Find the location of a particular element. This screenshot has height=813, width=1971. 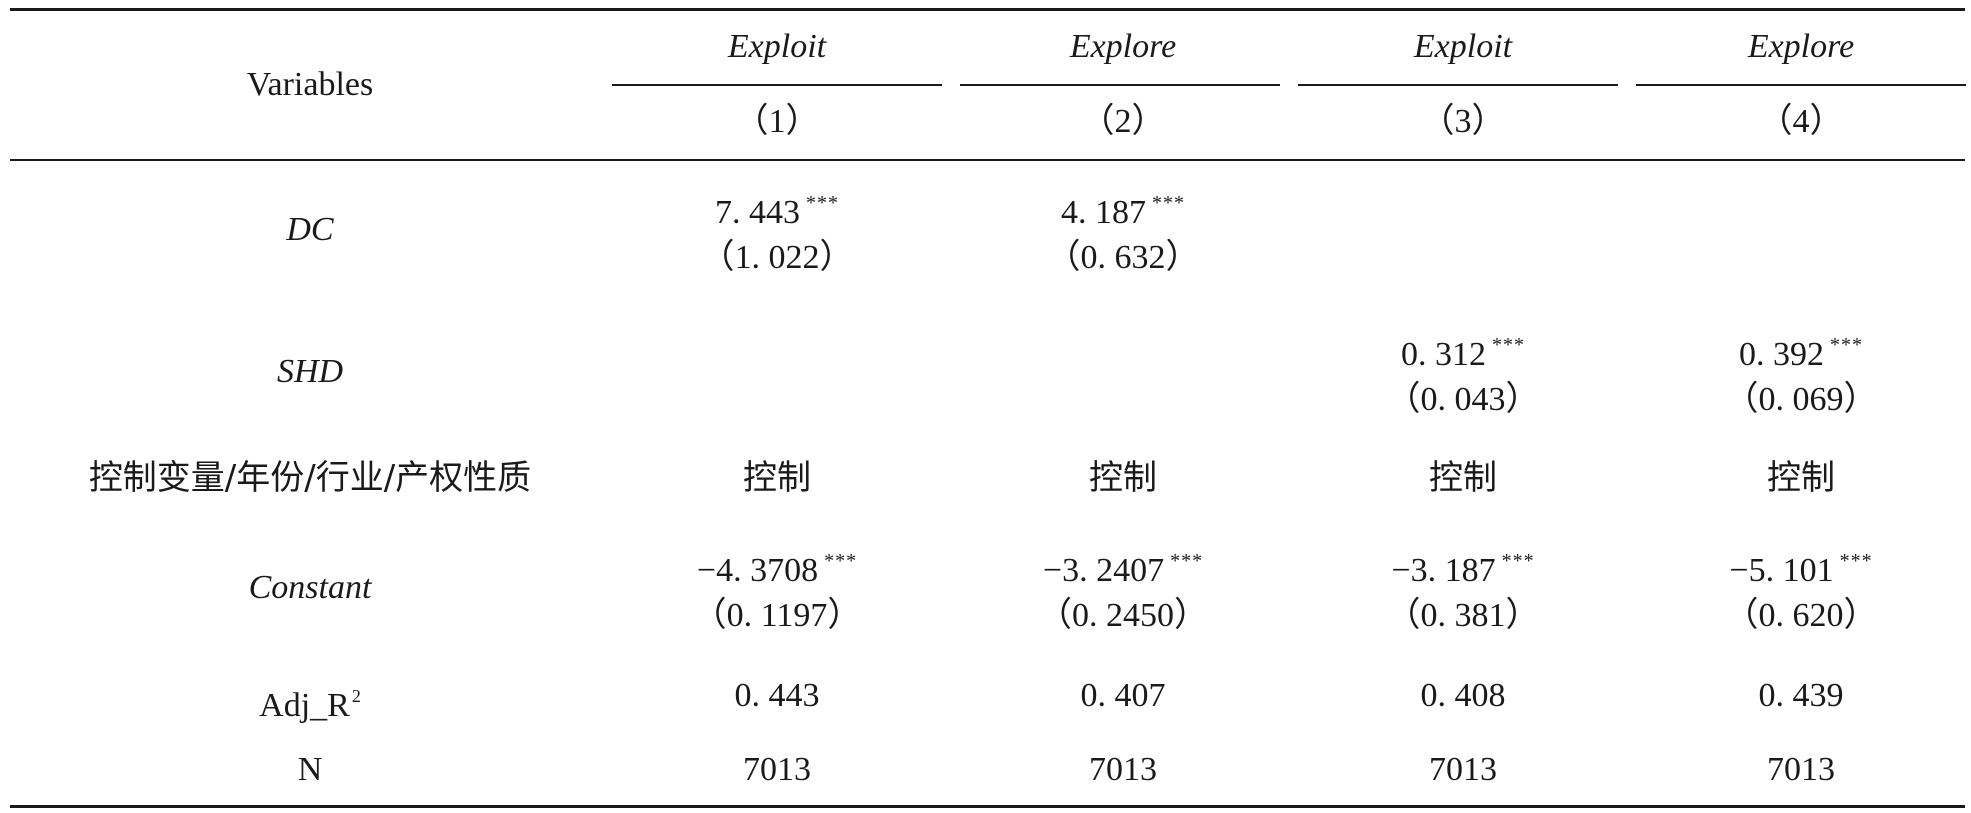

dc-coef-col1: 7. 443 *** is located at coordinates (777, 211).